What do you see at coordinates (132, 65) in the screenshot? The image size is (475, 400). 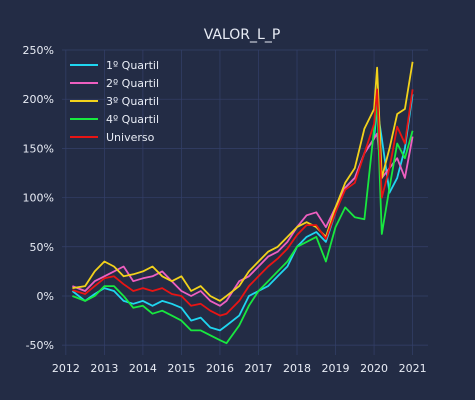 I see `legend-label-1: 1º Quartil` at bounding box center [132, 65].